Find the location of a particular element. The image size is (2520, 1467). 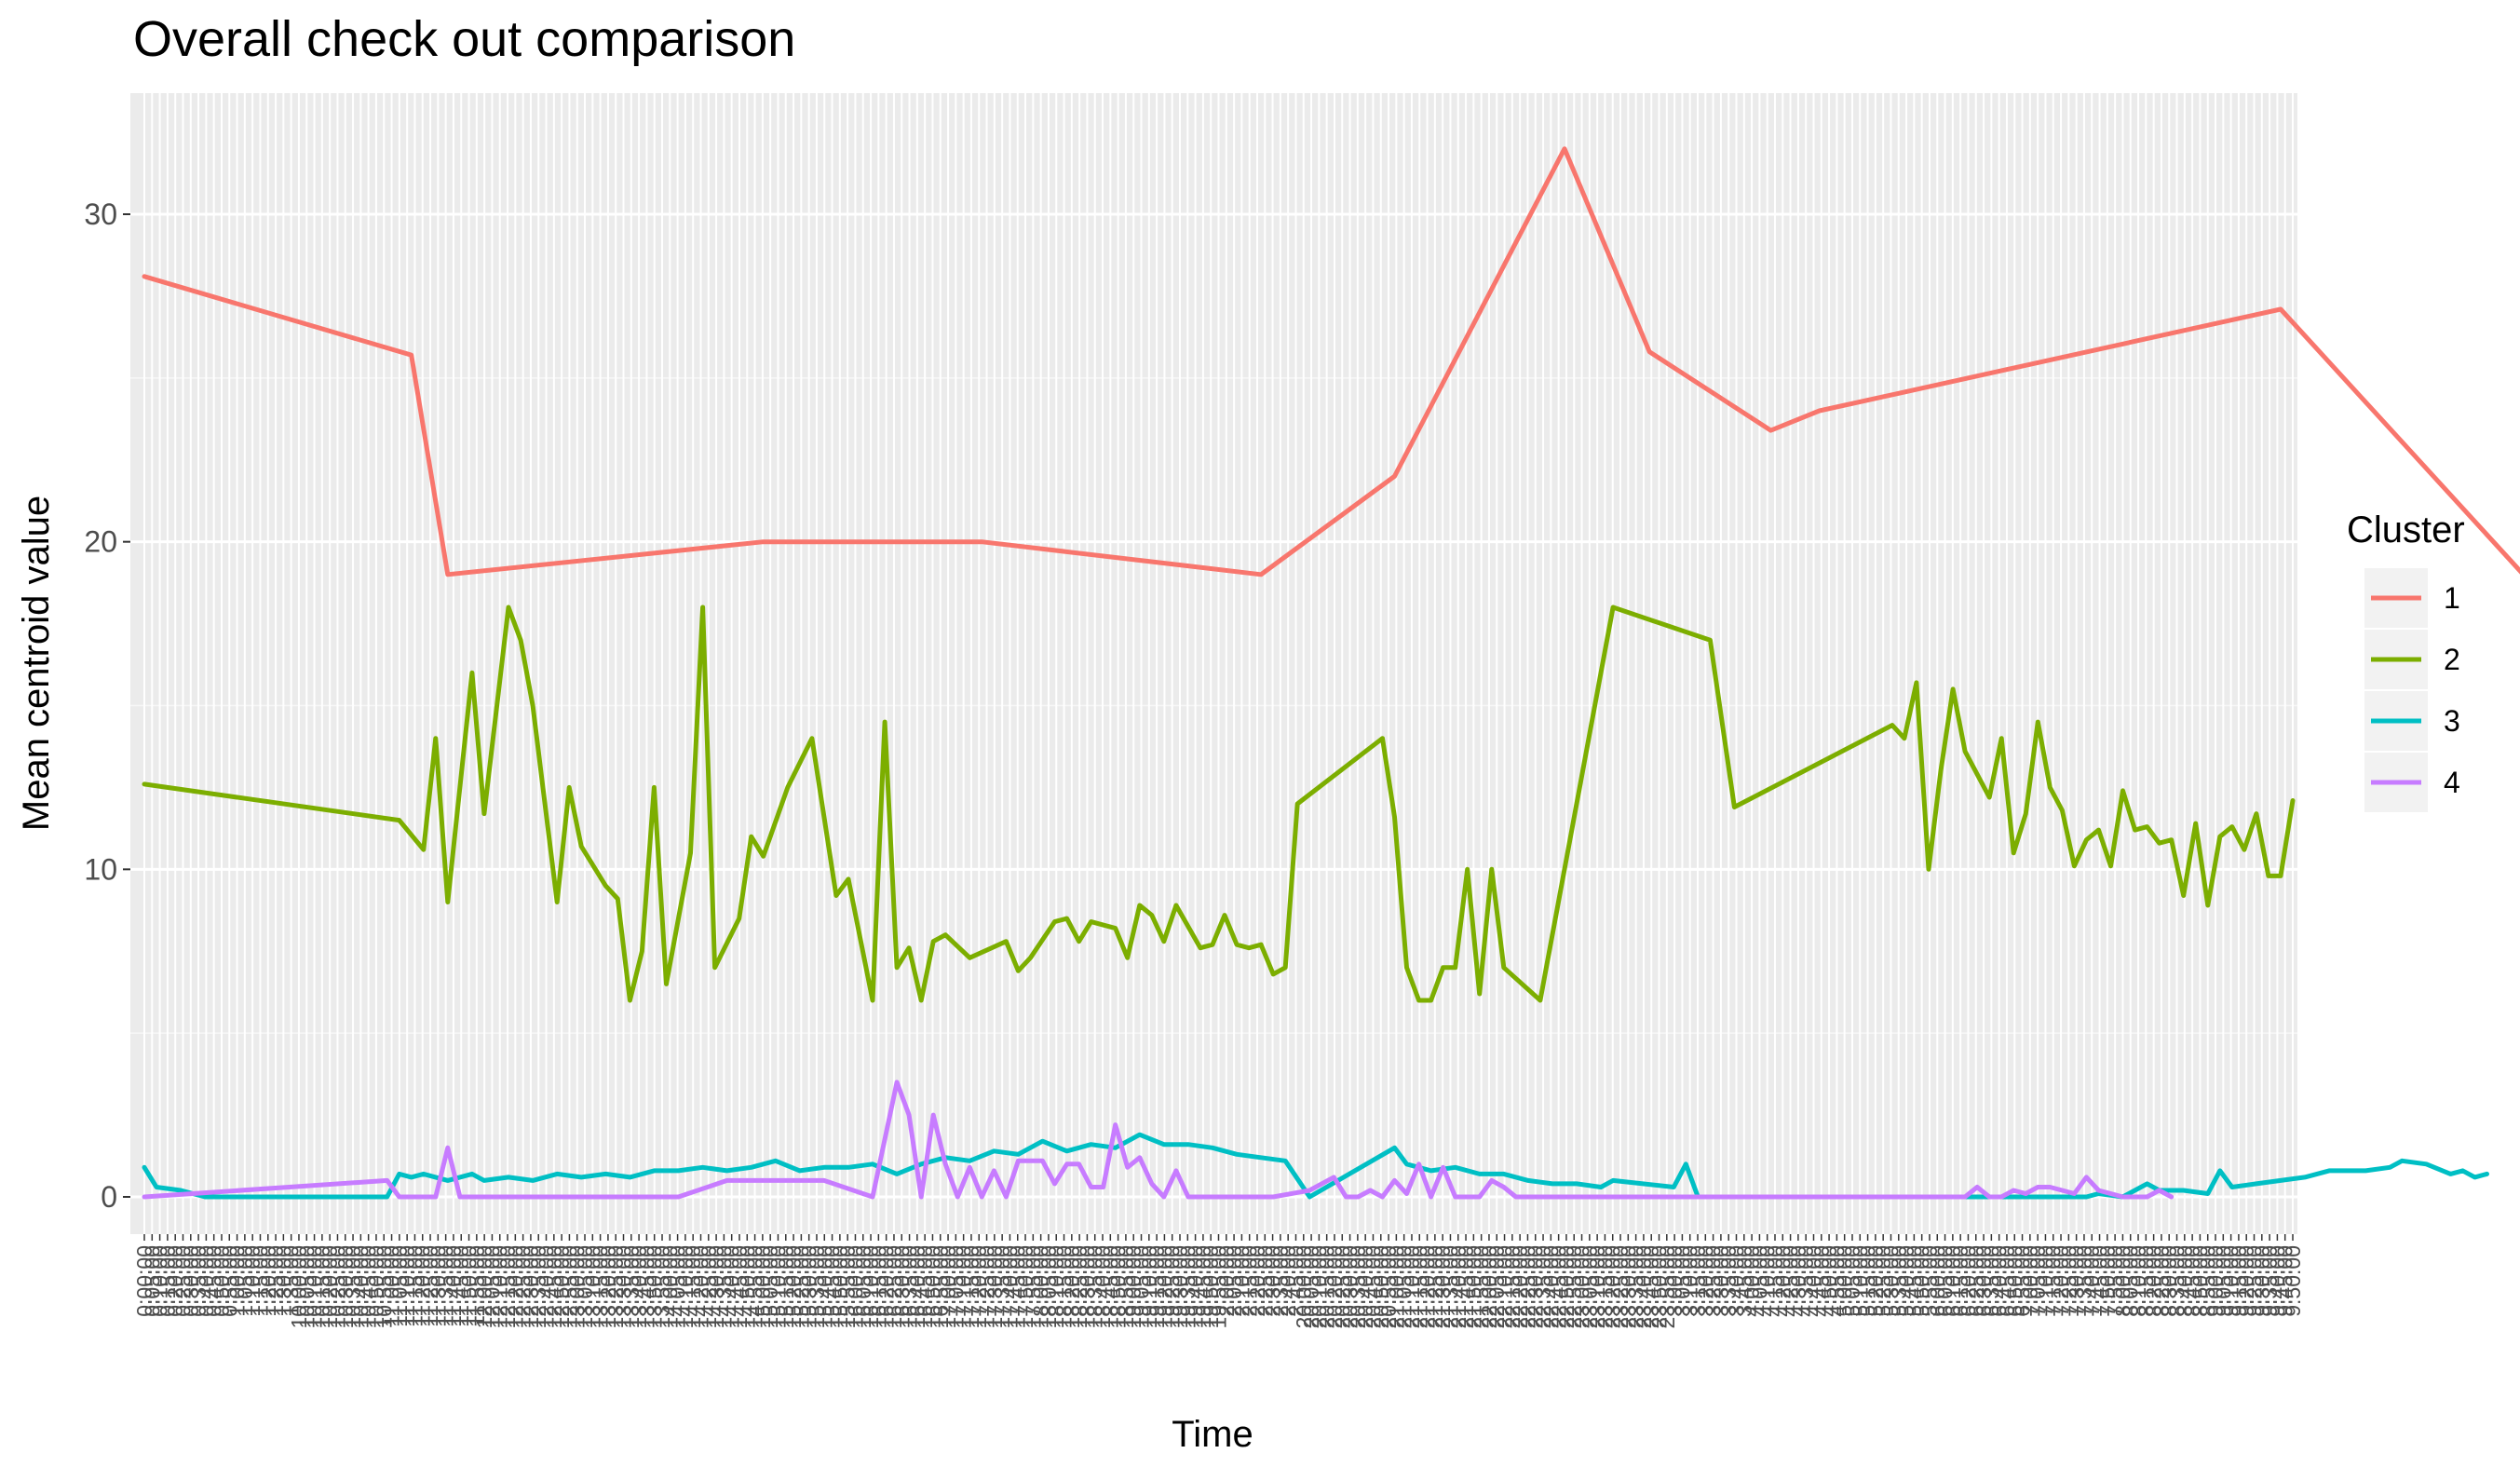

x-tick-label: 15:15:00 is located at coordinates (786, 1287).